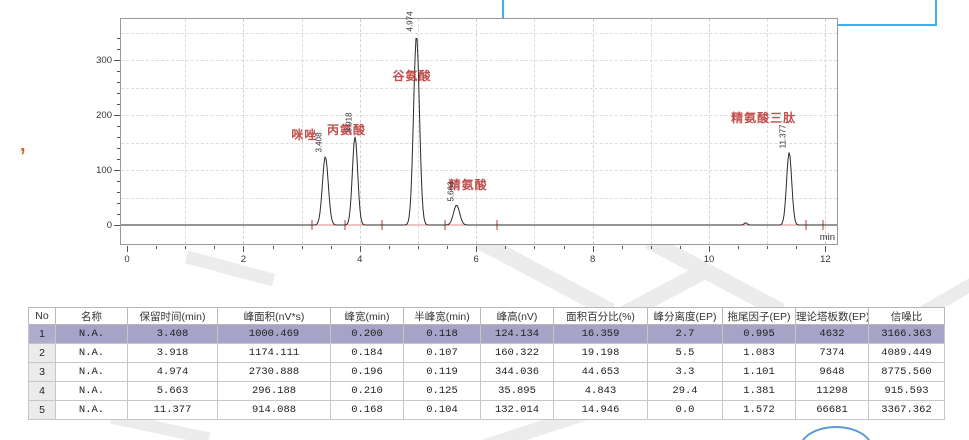 This screenshot has height=440, width=969. Describe the element at coordinates (600, 410) in the screenshot. I see `data-cell: 14.946` at that location.